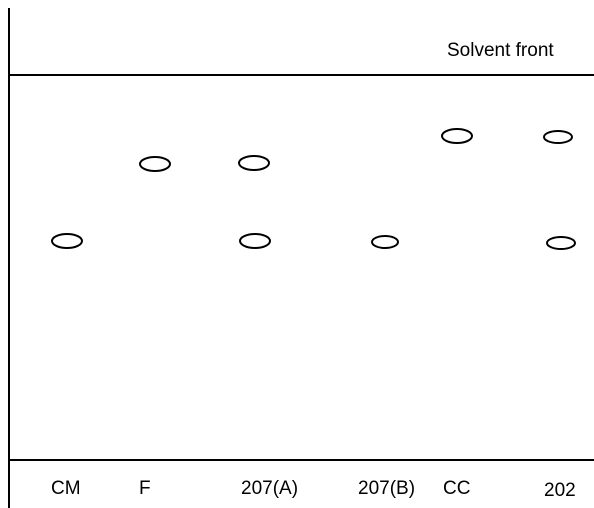 The image size is (594, 508). I want to click on lane-label-207b: 207(B), so click(386, 488).